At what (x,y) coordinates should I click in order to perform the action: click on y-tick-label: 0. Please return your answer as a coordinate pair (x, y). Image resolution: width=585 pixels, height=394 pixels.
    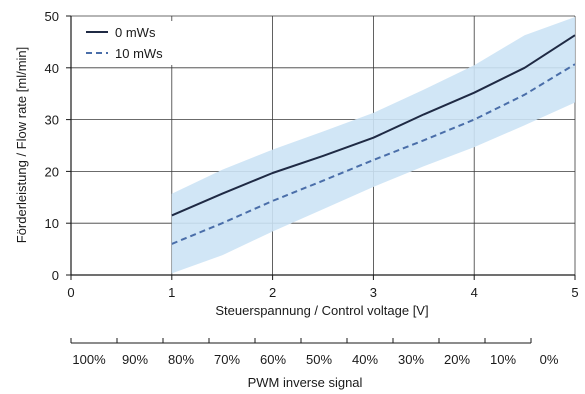
    Looking at the image, I should click on (55, 275).